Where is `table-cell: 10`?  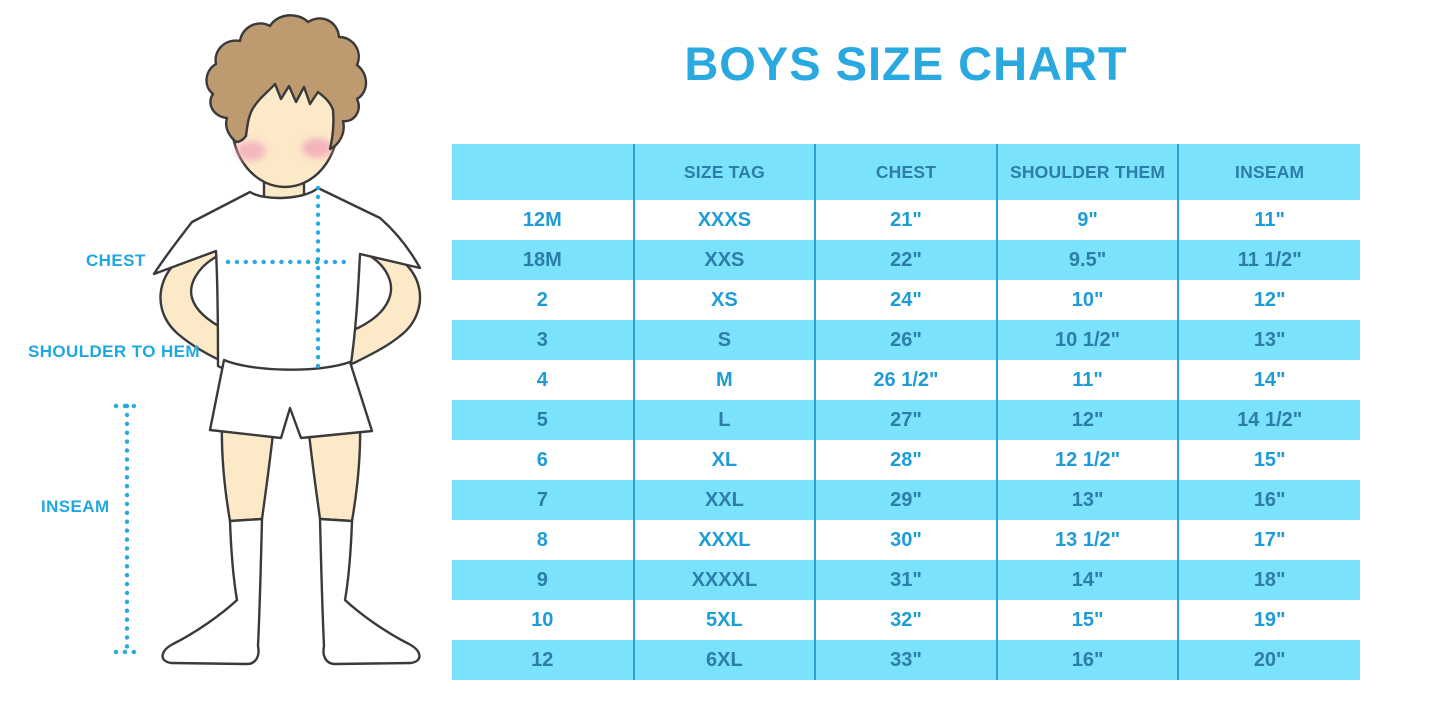 table-cell: 10 is located at coordinates (543, 620).